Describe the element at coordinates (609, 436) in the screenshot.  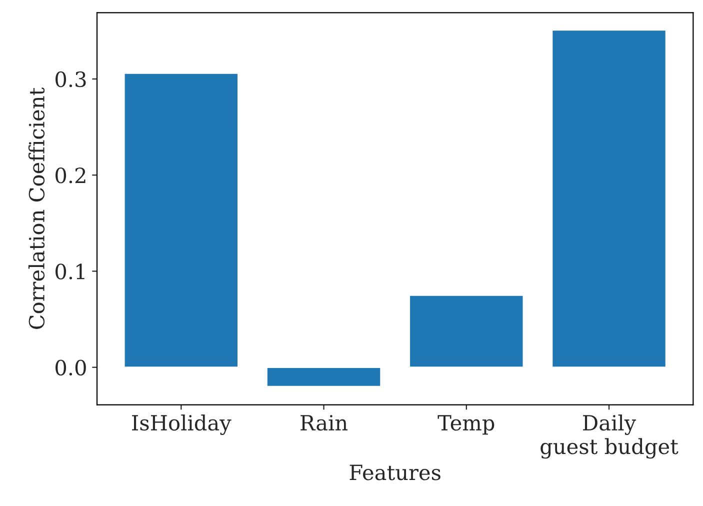
I see `x-tick-label: Daily guest budget` at that location.